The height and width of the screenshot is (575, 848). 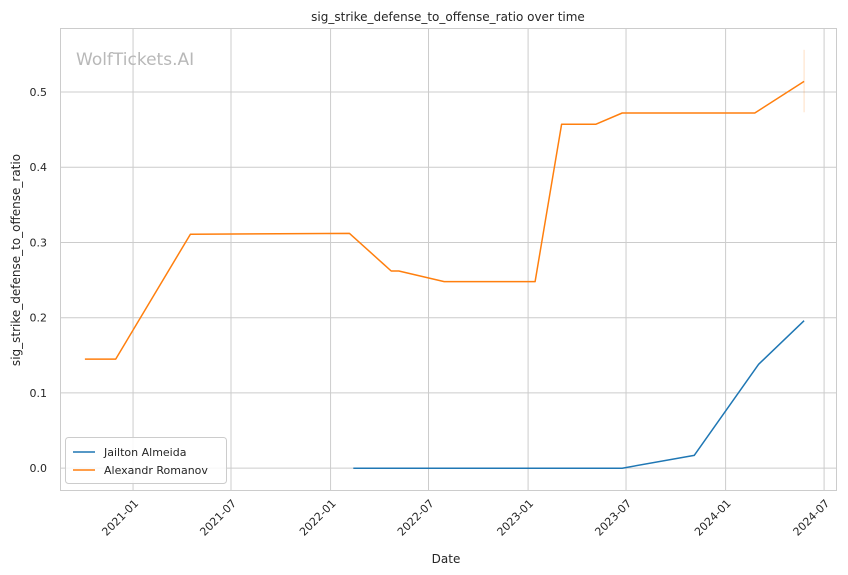 What do you see at coordinates (39, 468) in the screenshot?
I see `y-tick-label: 0.0` at bounding box center [39, 468].